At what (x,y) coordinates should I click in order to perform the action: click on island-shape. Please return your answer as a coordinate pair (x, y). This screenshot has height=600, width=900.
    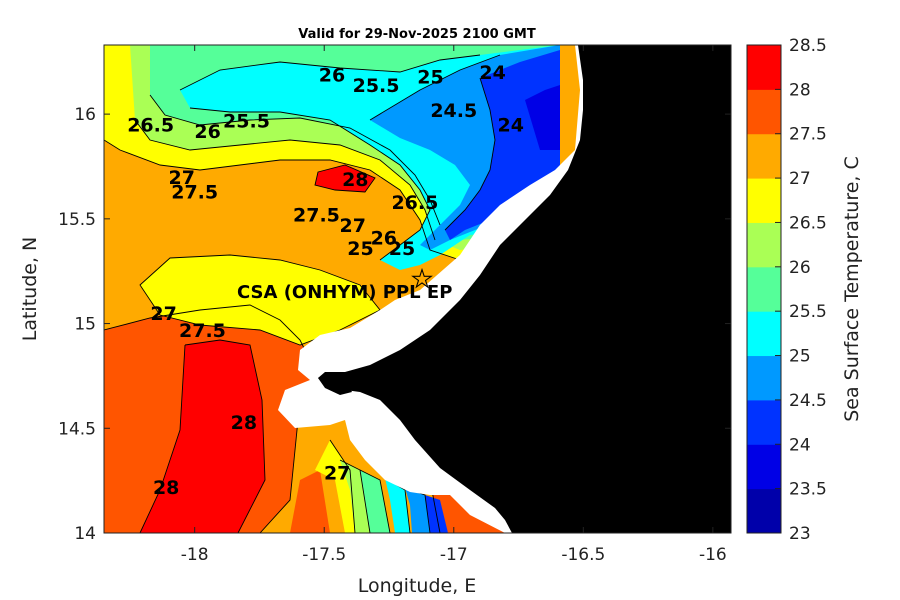
    Looking at the image, I should click on (335, 383).